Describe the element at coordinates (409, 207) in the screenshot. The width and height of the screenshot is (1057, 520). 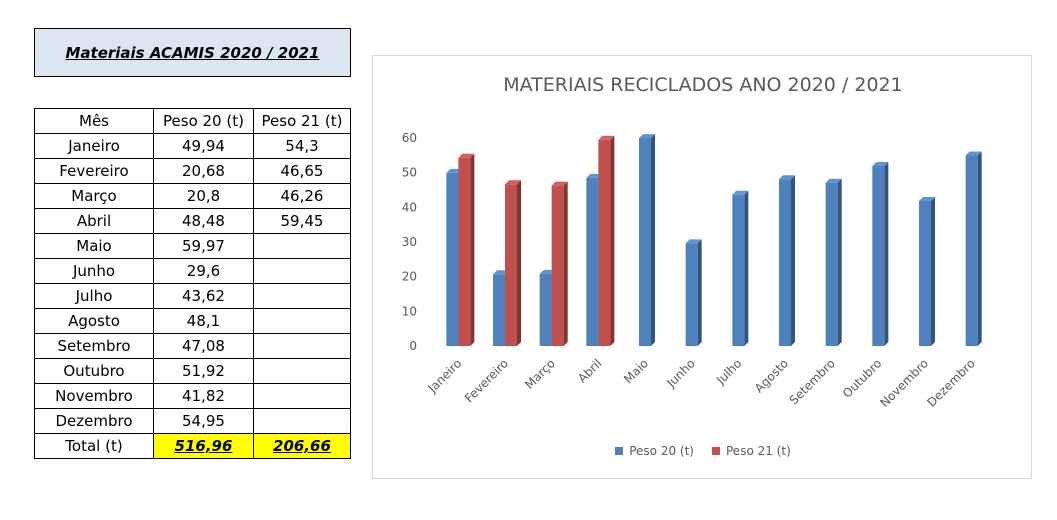
I see `y-tick-label: 40` at that location.